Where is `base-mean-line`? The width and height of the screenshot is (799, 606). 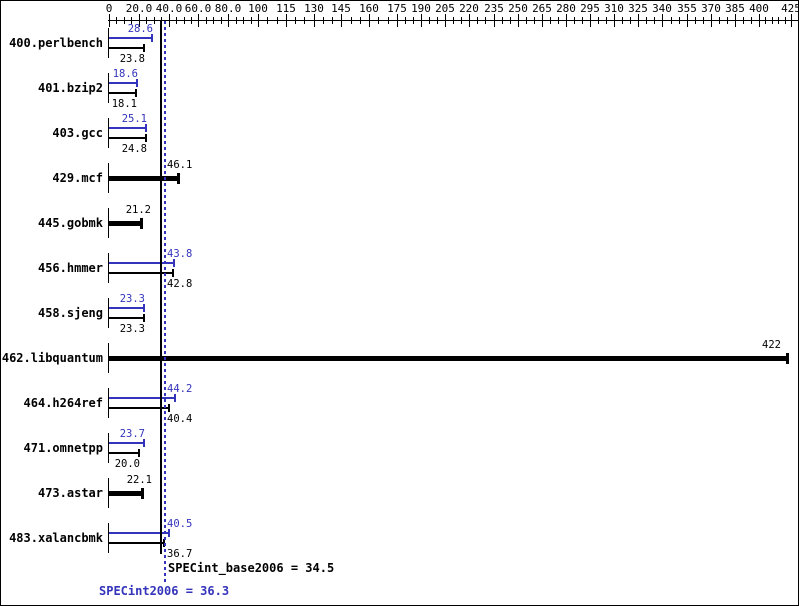
base-mean-line is located at coordinates (161, 287).